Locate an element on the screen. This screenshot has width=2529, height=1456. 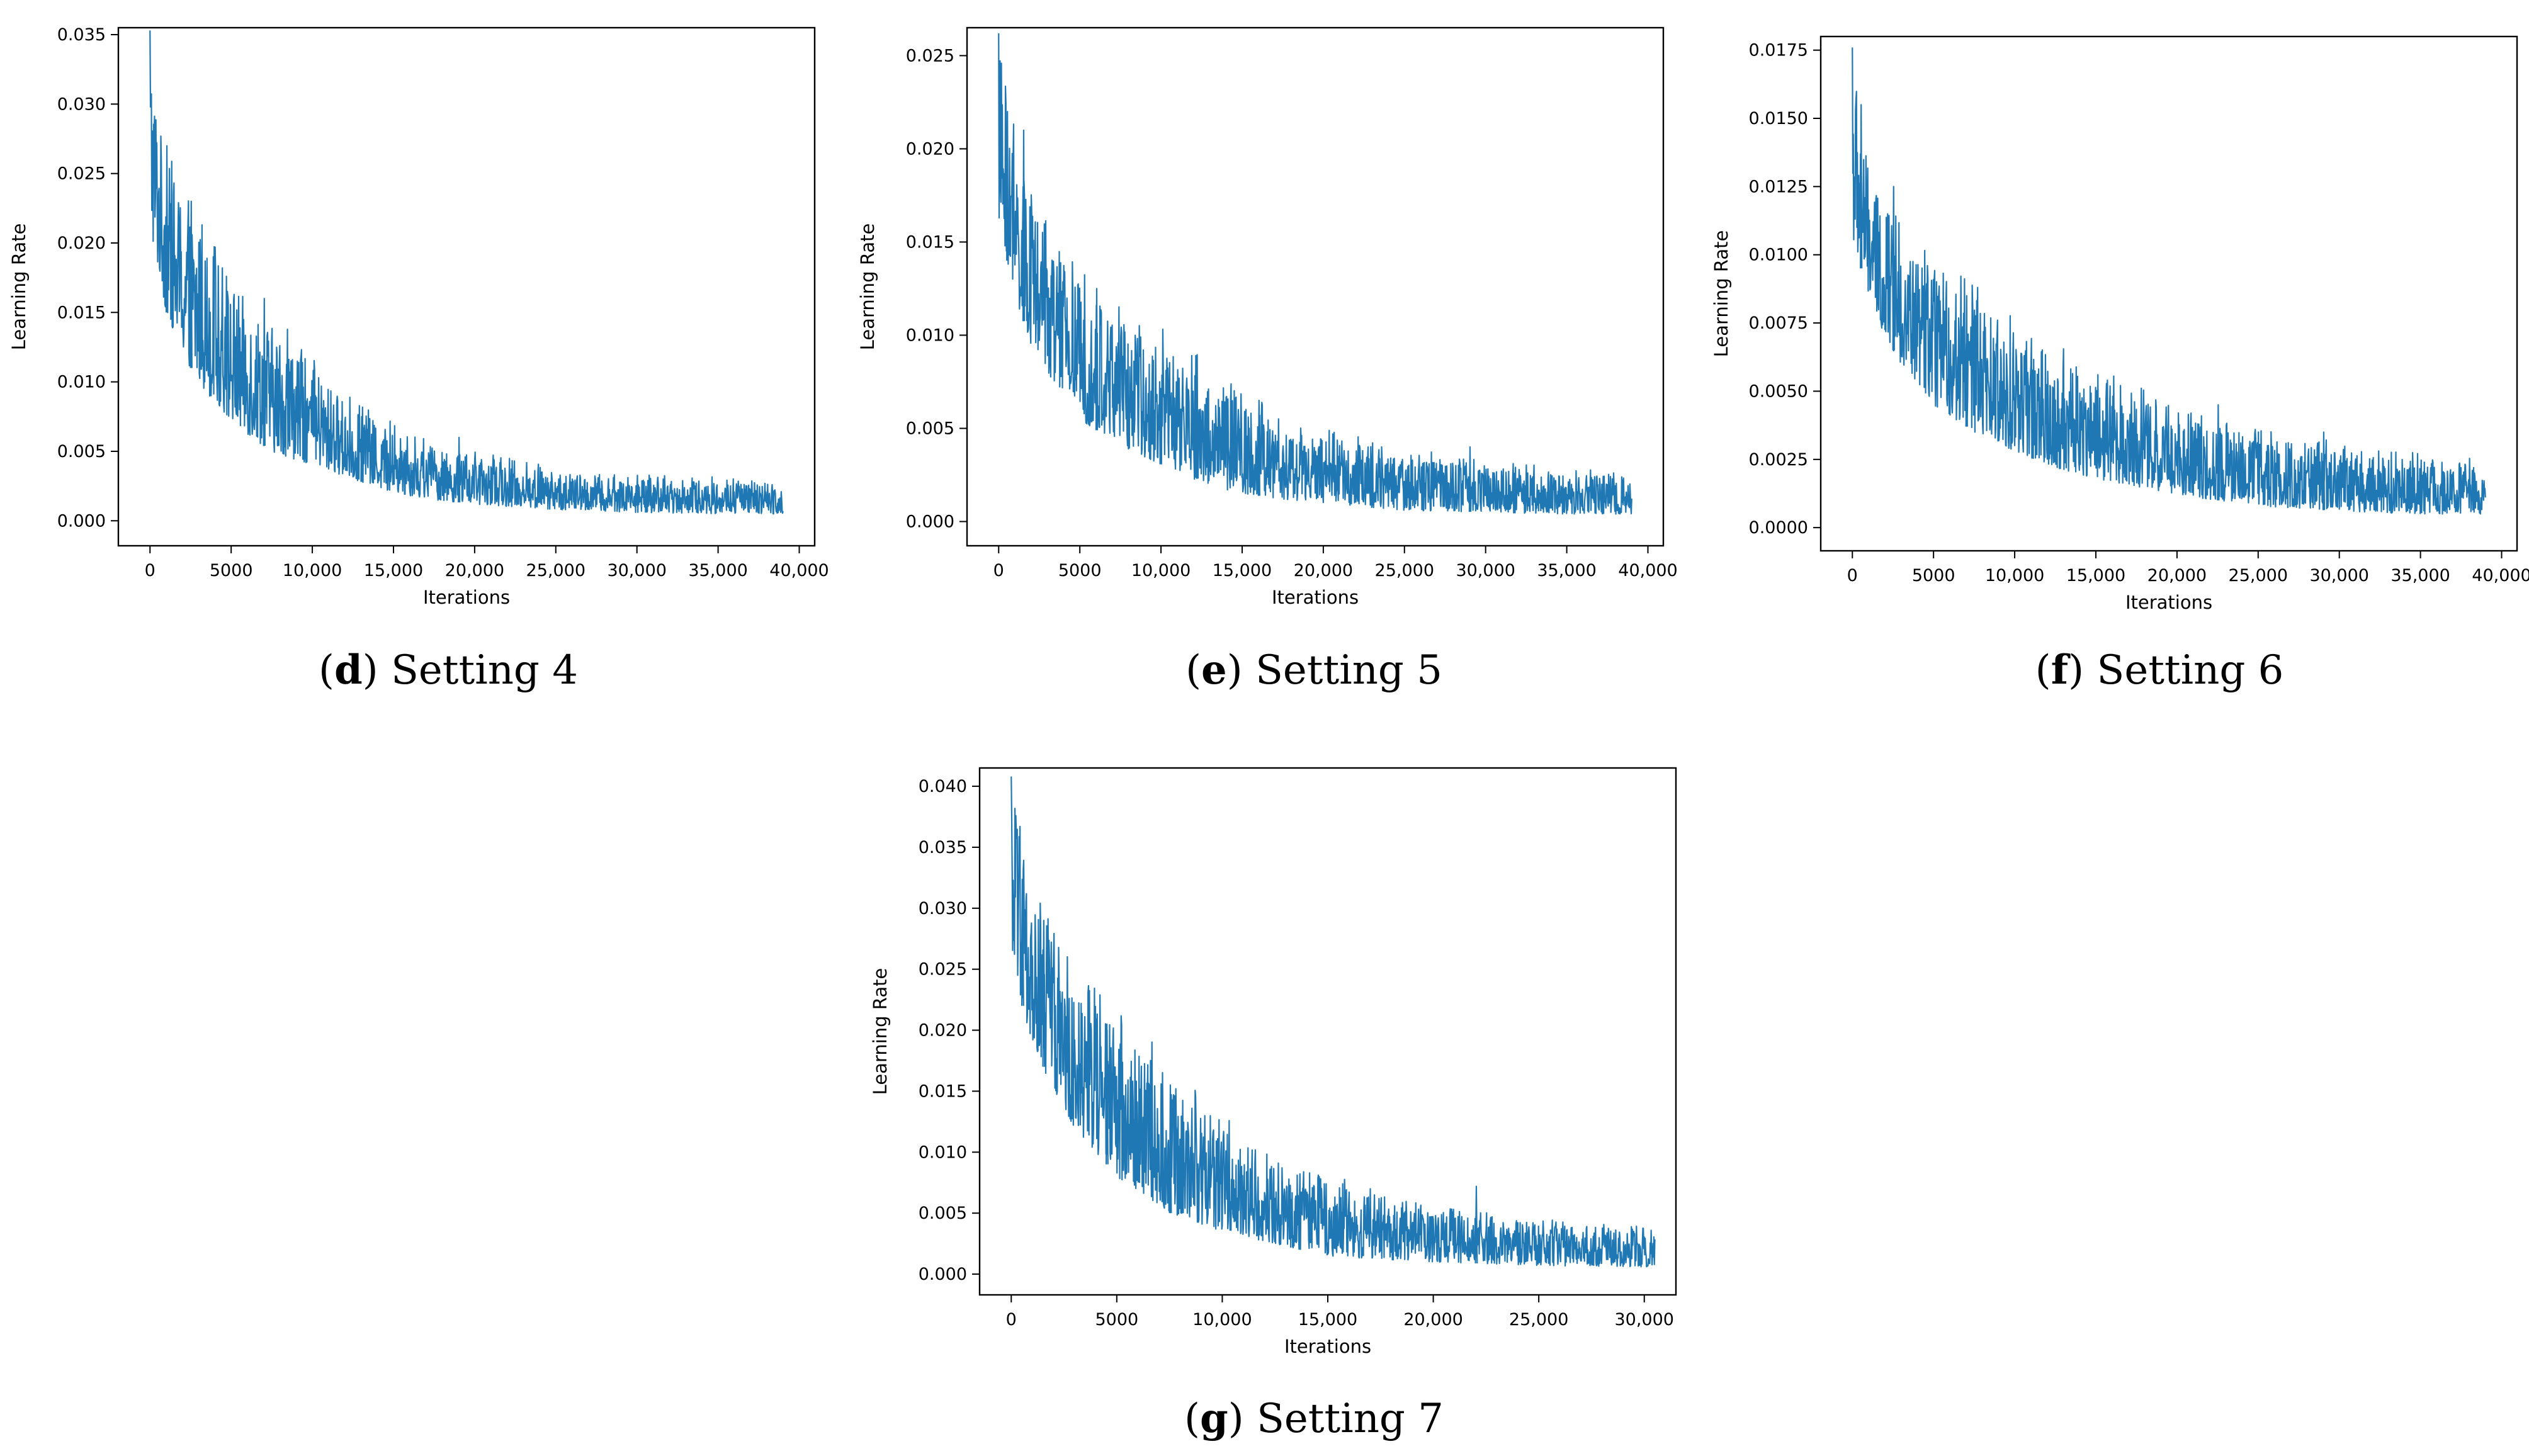
y-tick-label-f-1: 0.0025 is located at coordinates (1778, 460).